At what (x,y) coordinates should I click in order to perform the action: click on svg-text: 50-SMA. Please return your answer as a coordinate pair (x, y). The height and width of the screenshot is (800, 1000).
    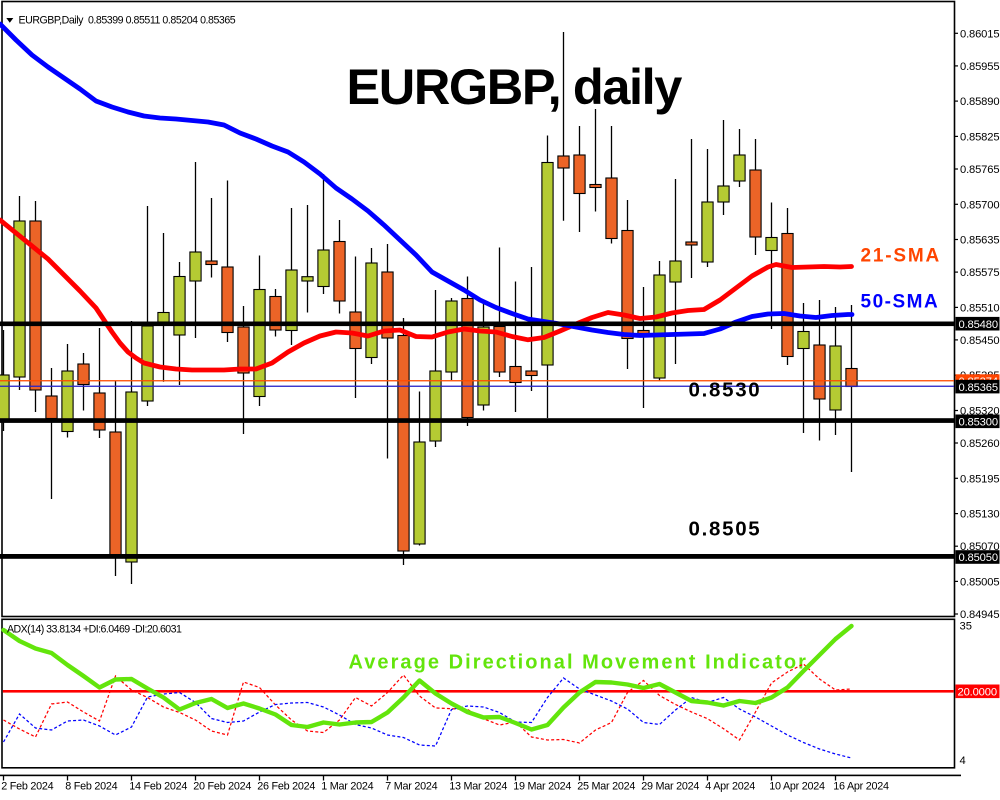
    Looking at the image, I should click on (900, 302).